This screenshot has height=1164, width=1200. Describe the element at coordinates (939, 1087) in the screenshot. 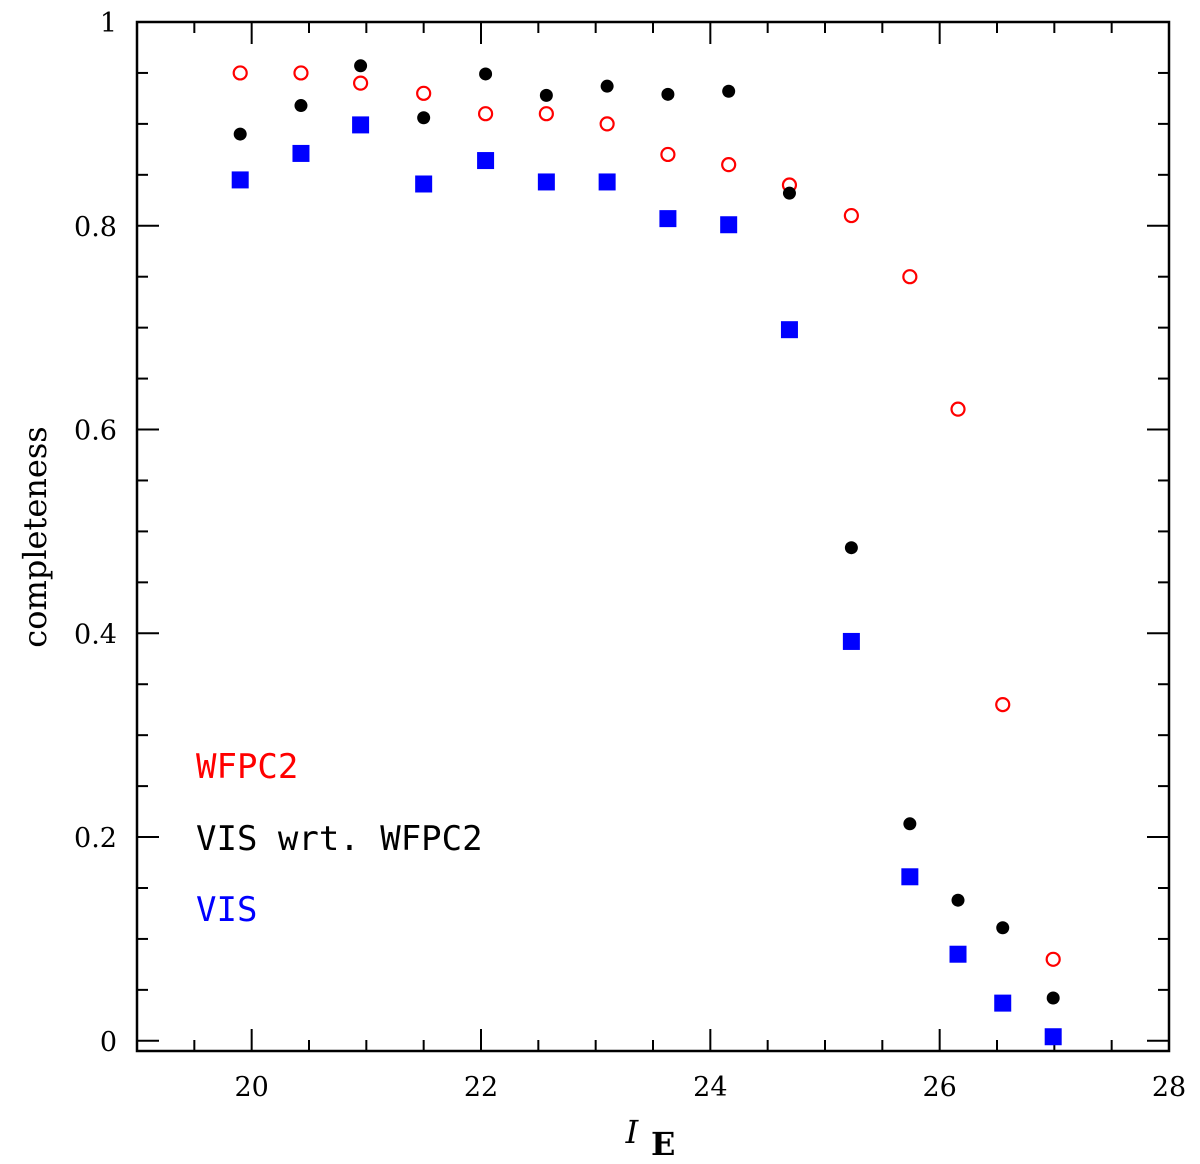

I see `x-tick-label: 26` at that location.